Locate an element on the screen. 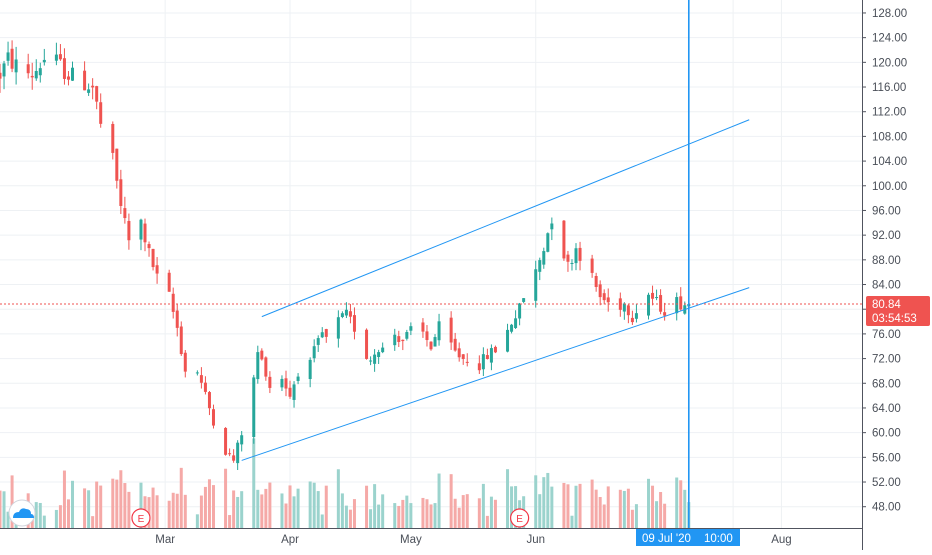  price-tick-label: 68.00 is located at coordinates (886, 384).